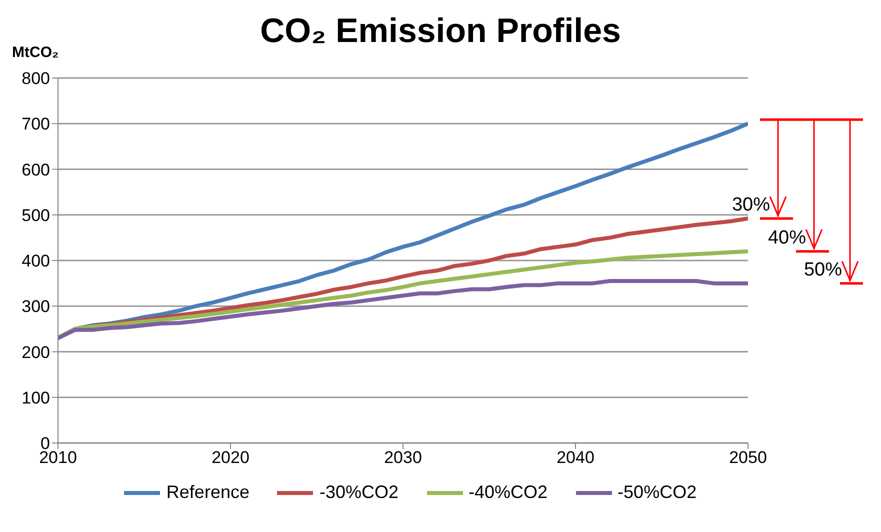 This screenshot has width=881, height=532. I want to click on x-tick-label: 2020, so click(231, 458).